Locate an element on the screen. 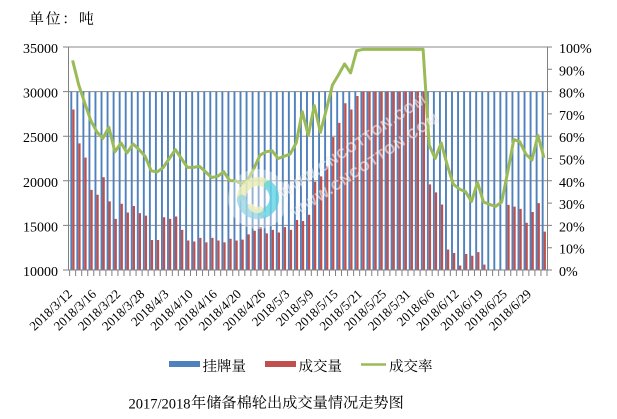 The width and height of the screenshot is (617, 419). svg-text: 60% is located at coordinates (572, 138).